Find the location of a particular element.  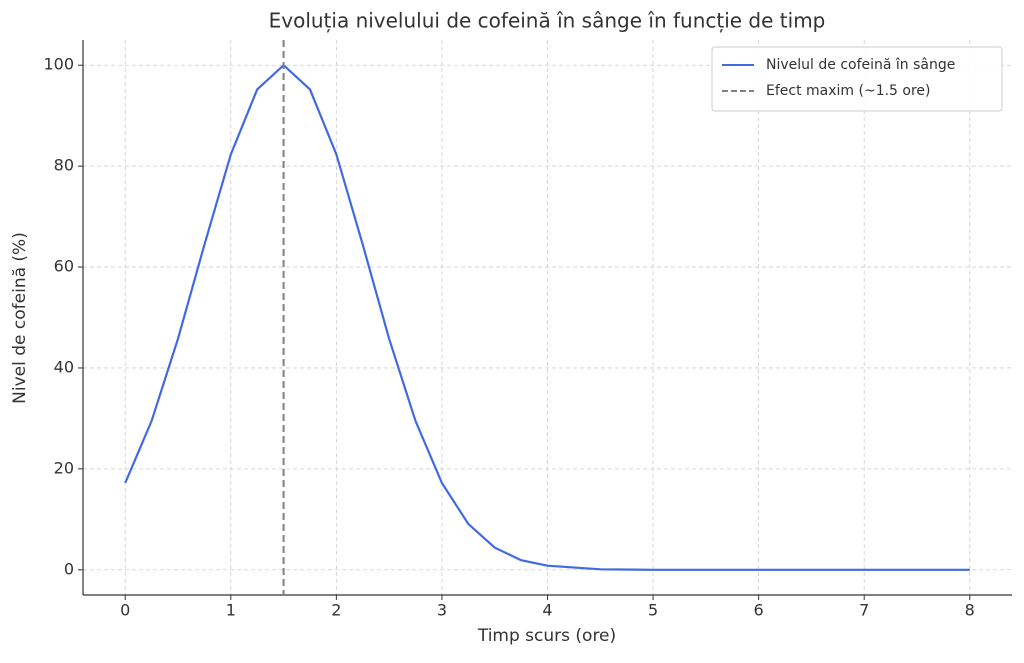

y-tick-label: 40 is located at coordinates (64, 366).